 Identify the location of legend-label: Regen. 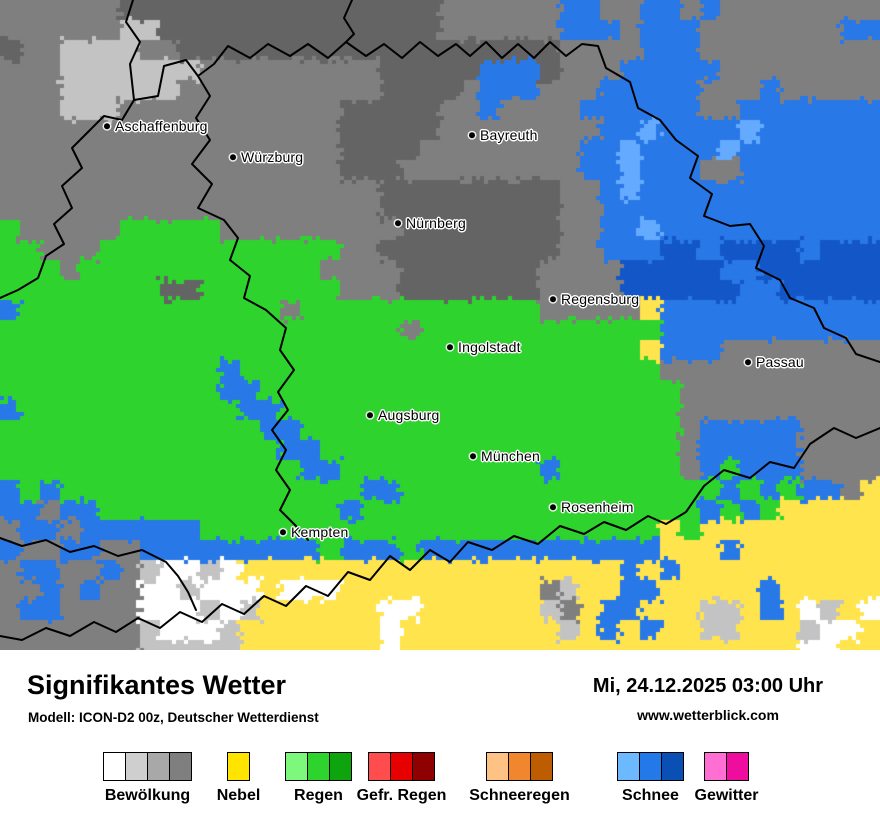
(318, 795).